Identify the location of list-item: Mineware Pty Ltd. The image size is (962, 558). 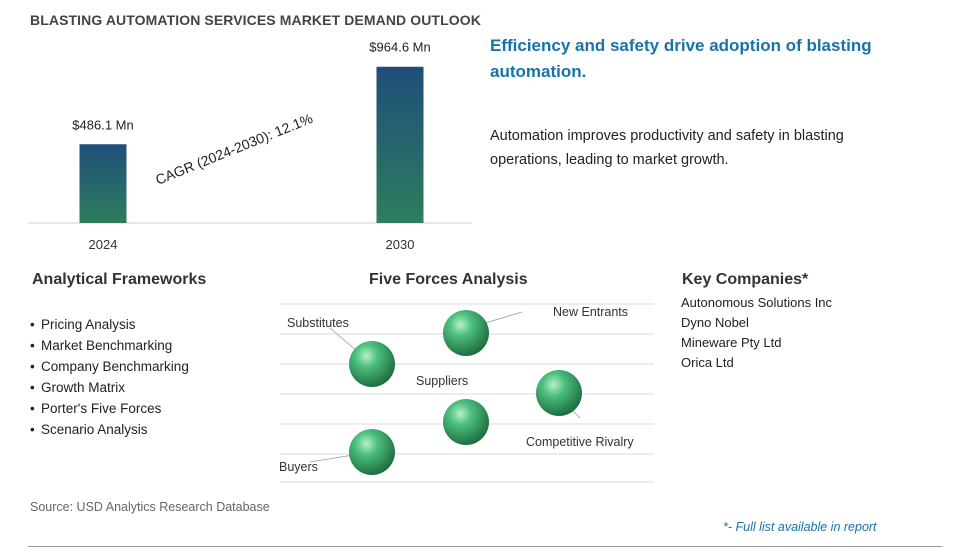
(731, 342).